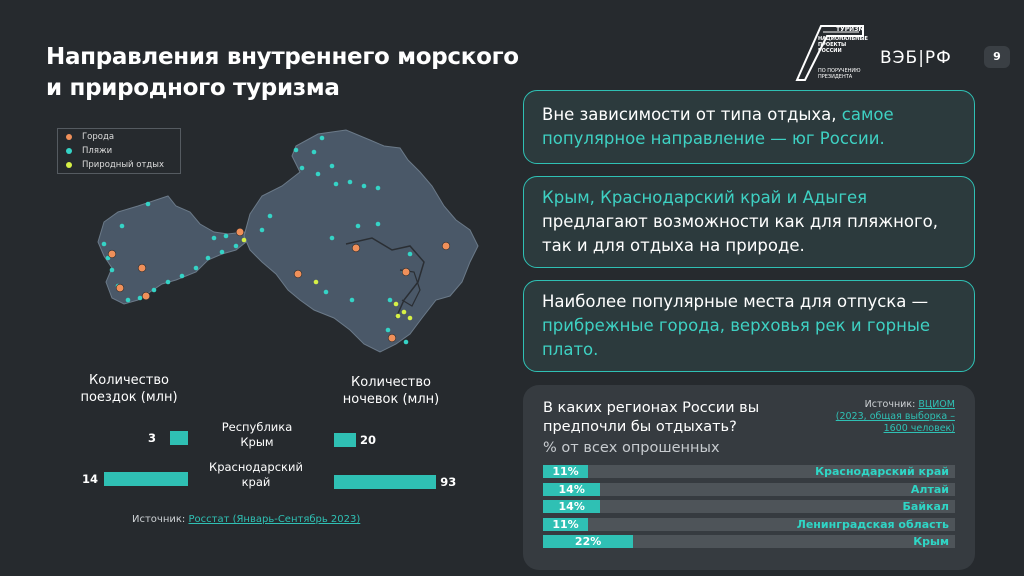 The height and width of the screenshot is (576, 1024). What do you see at coordinates (631, 448) in the screenshot?
I see `survey-subtitle: % от всех опрошенных` at bounding box center [631, 448].